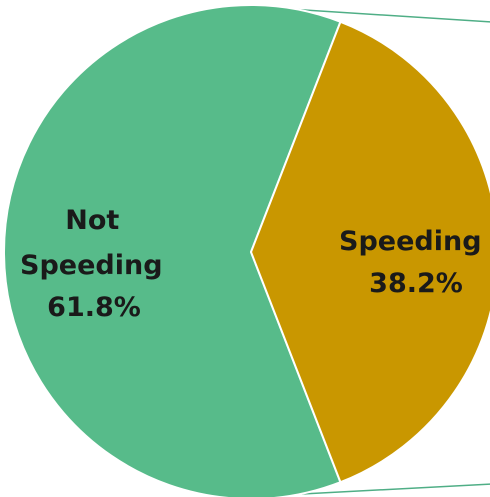 Image resolution: width=490 pixels, height=497 pixels. What do you see at coordinates (414, 262) in the screenshot?
I see `slice-label-speeding: Speeding 38.2%` at bounding box center [414, 262].